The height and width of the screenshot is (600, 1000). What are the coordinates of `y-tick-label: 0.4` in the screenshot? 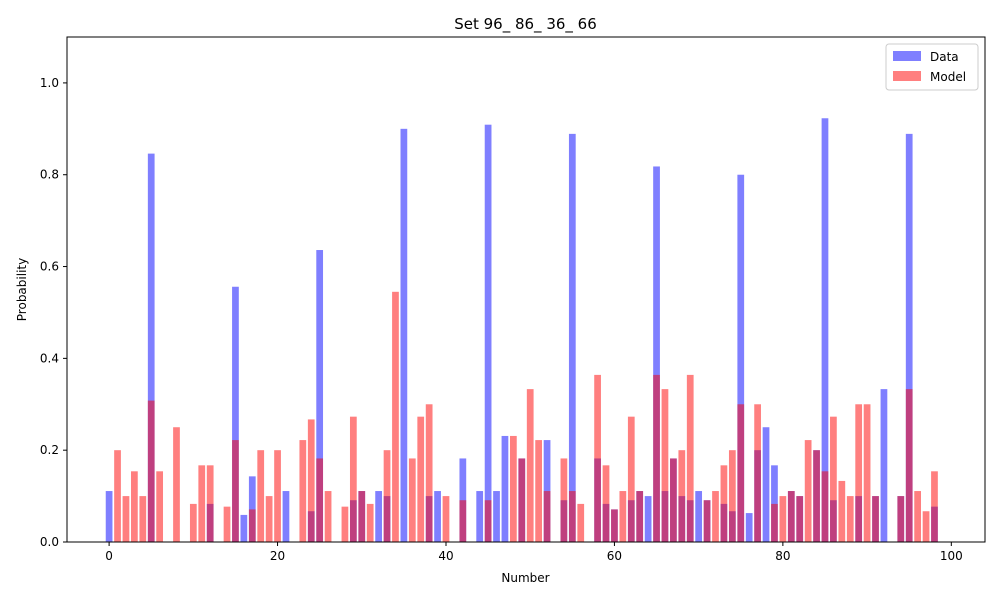 It's located at (49, 358).